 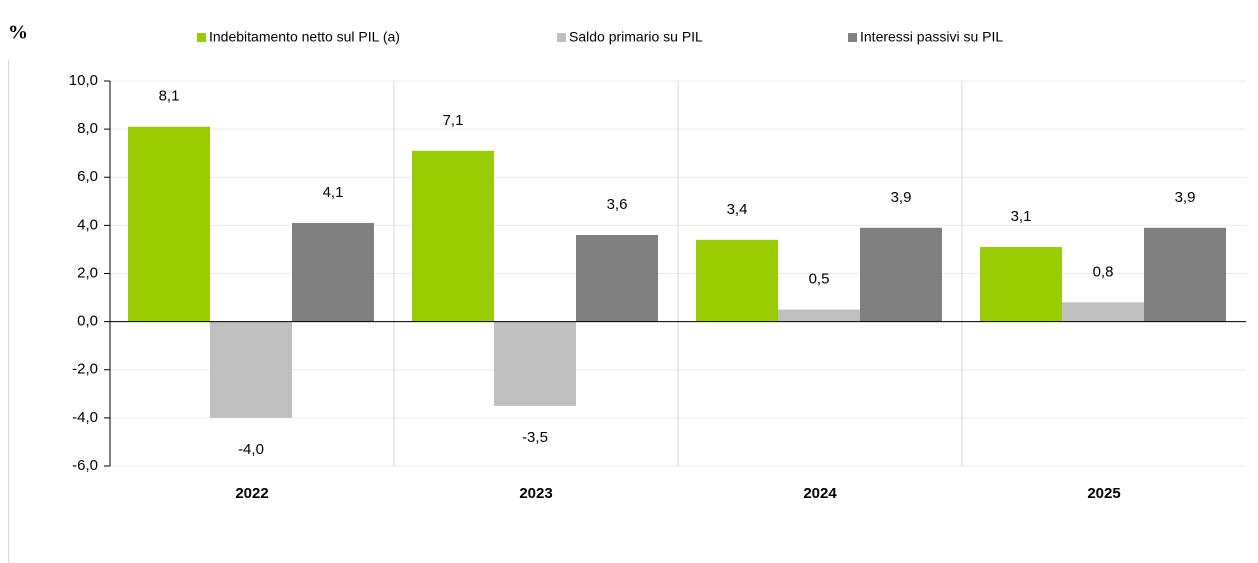 What do you see at coordinates (304, 37) in the screenshot?
I see `legend-label: Indebitamento netto sul PIL (a)` at bounding box center [304, 37].